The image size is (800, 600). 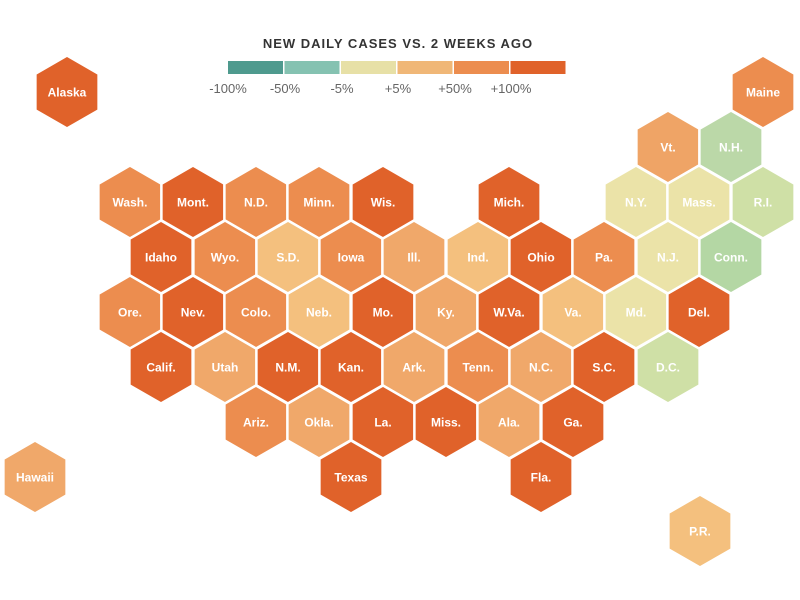 What do you see at coordinates (160, 368) in the screenshot?
I see `state-label: Calif.` at bounding box center [160, 368].